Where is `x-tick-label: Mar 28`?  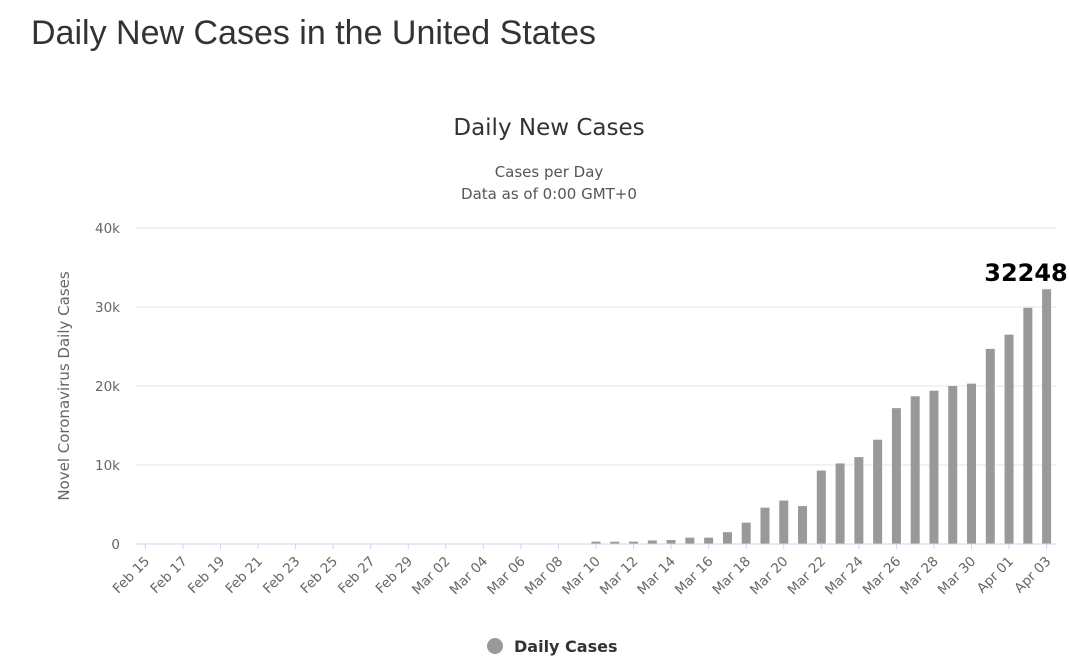 x-tick-label: Mar 28 is located at coordinates (919, 576).